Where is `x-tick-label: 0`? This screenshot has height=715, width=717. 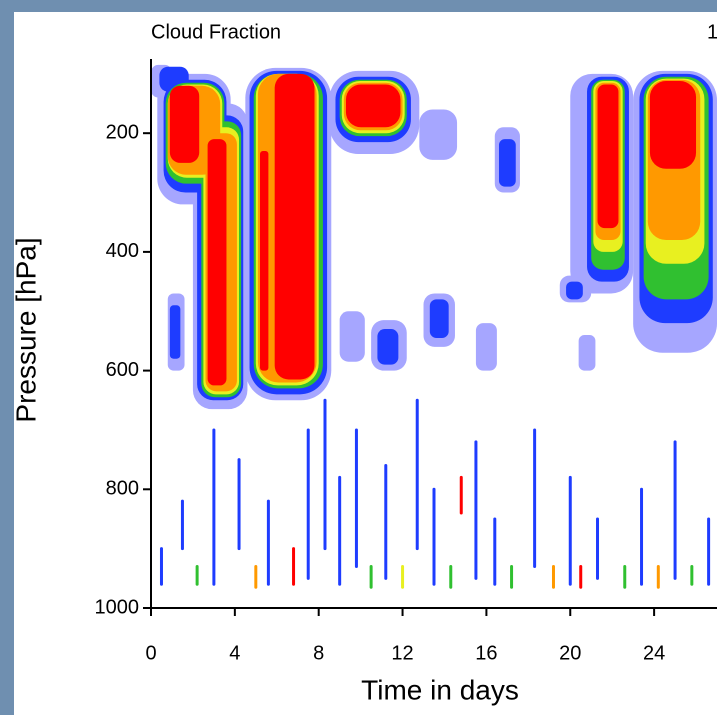 x-tick-label: 0 is located at coordinates (150, 653).